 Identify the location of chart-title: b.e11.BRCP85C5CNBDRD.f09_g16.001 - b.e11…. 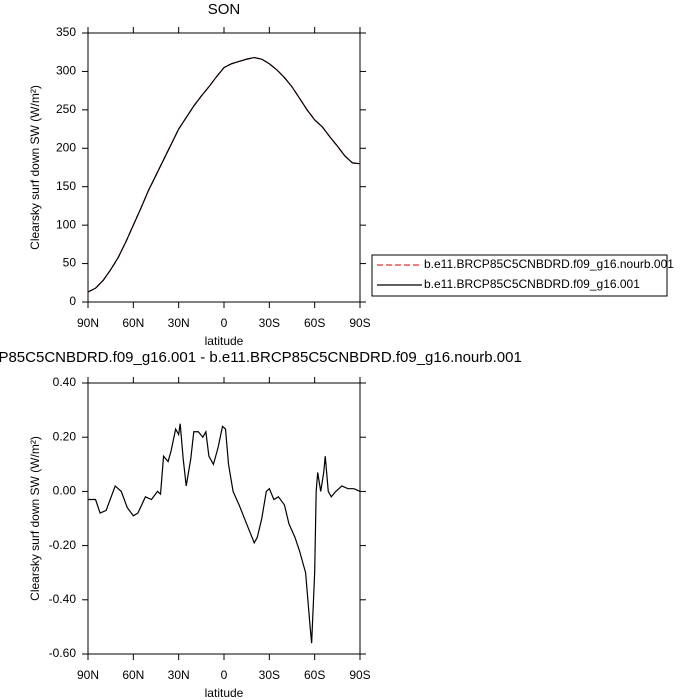
(261, 357).